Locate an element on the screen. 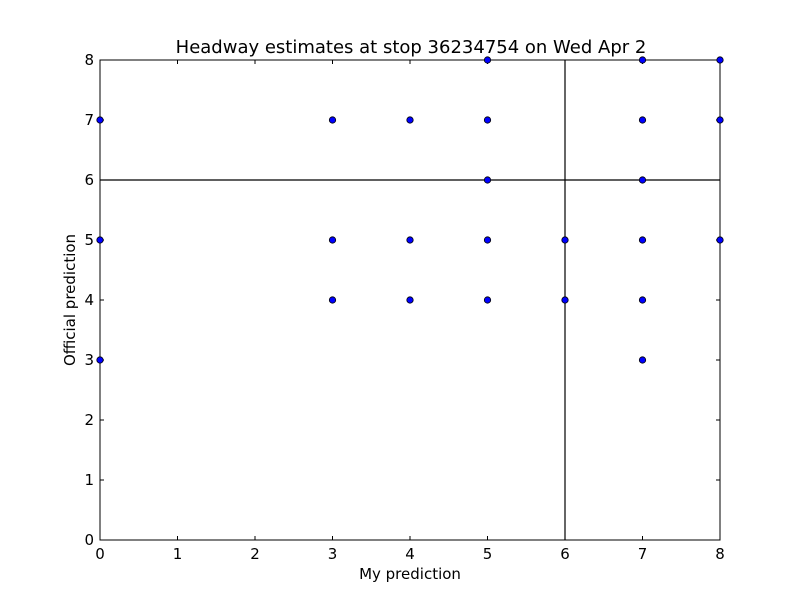  y-tick-label: 1 is located at coordinates (89, 480).